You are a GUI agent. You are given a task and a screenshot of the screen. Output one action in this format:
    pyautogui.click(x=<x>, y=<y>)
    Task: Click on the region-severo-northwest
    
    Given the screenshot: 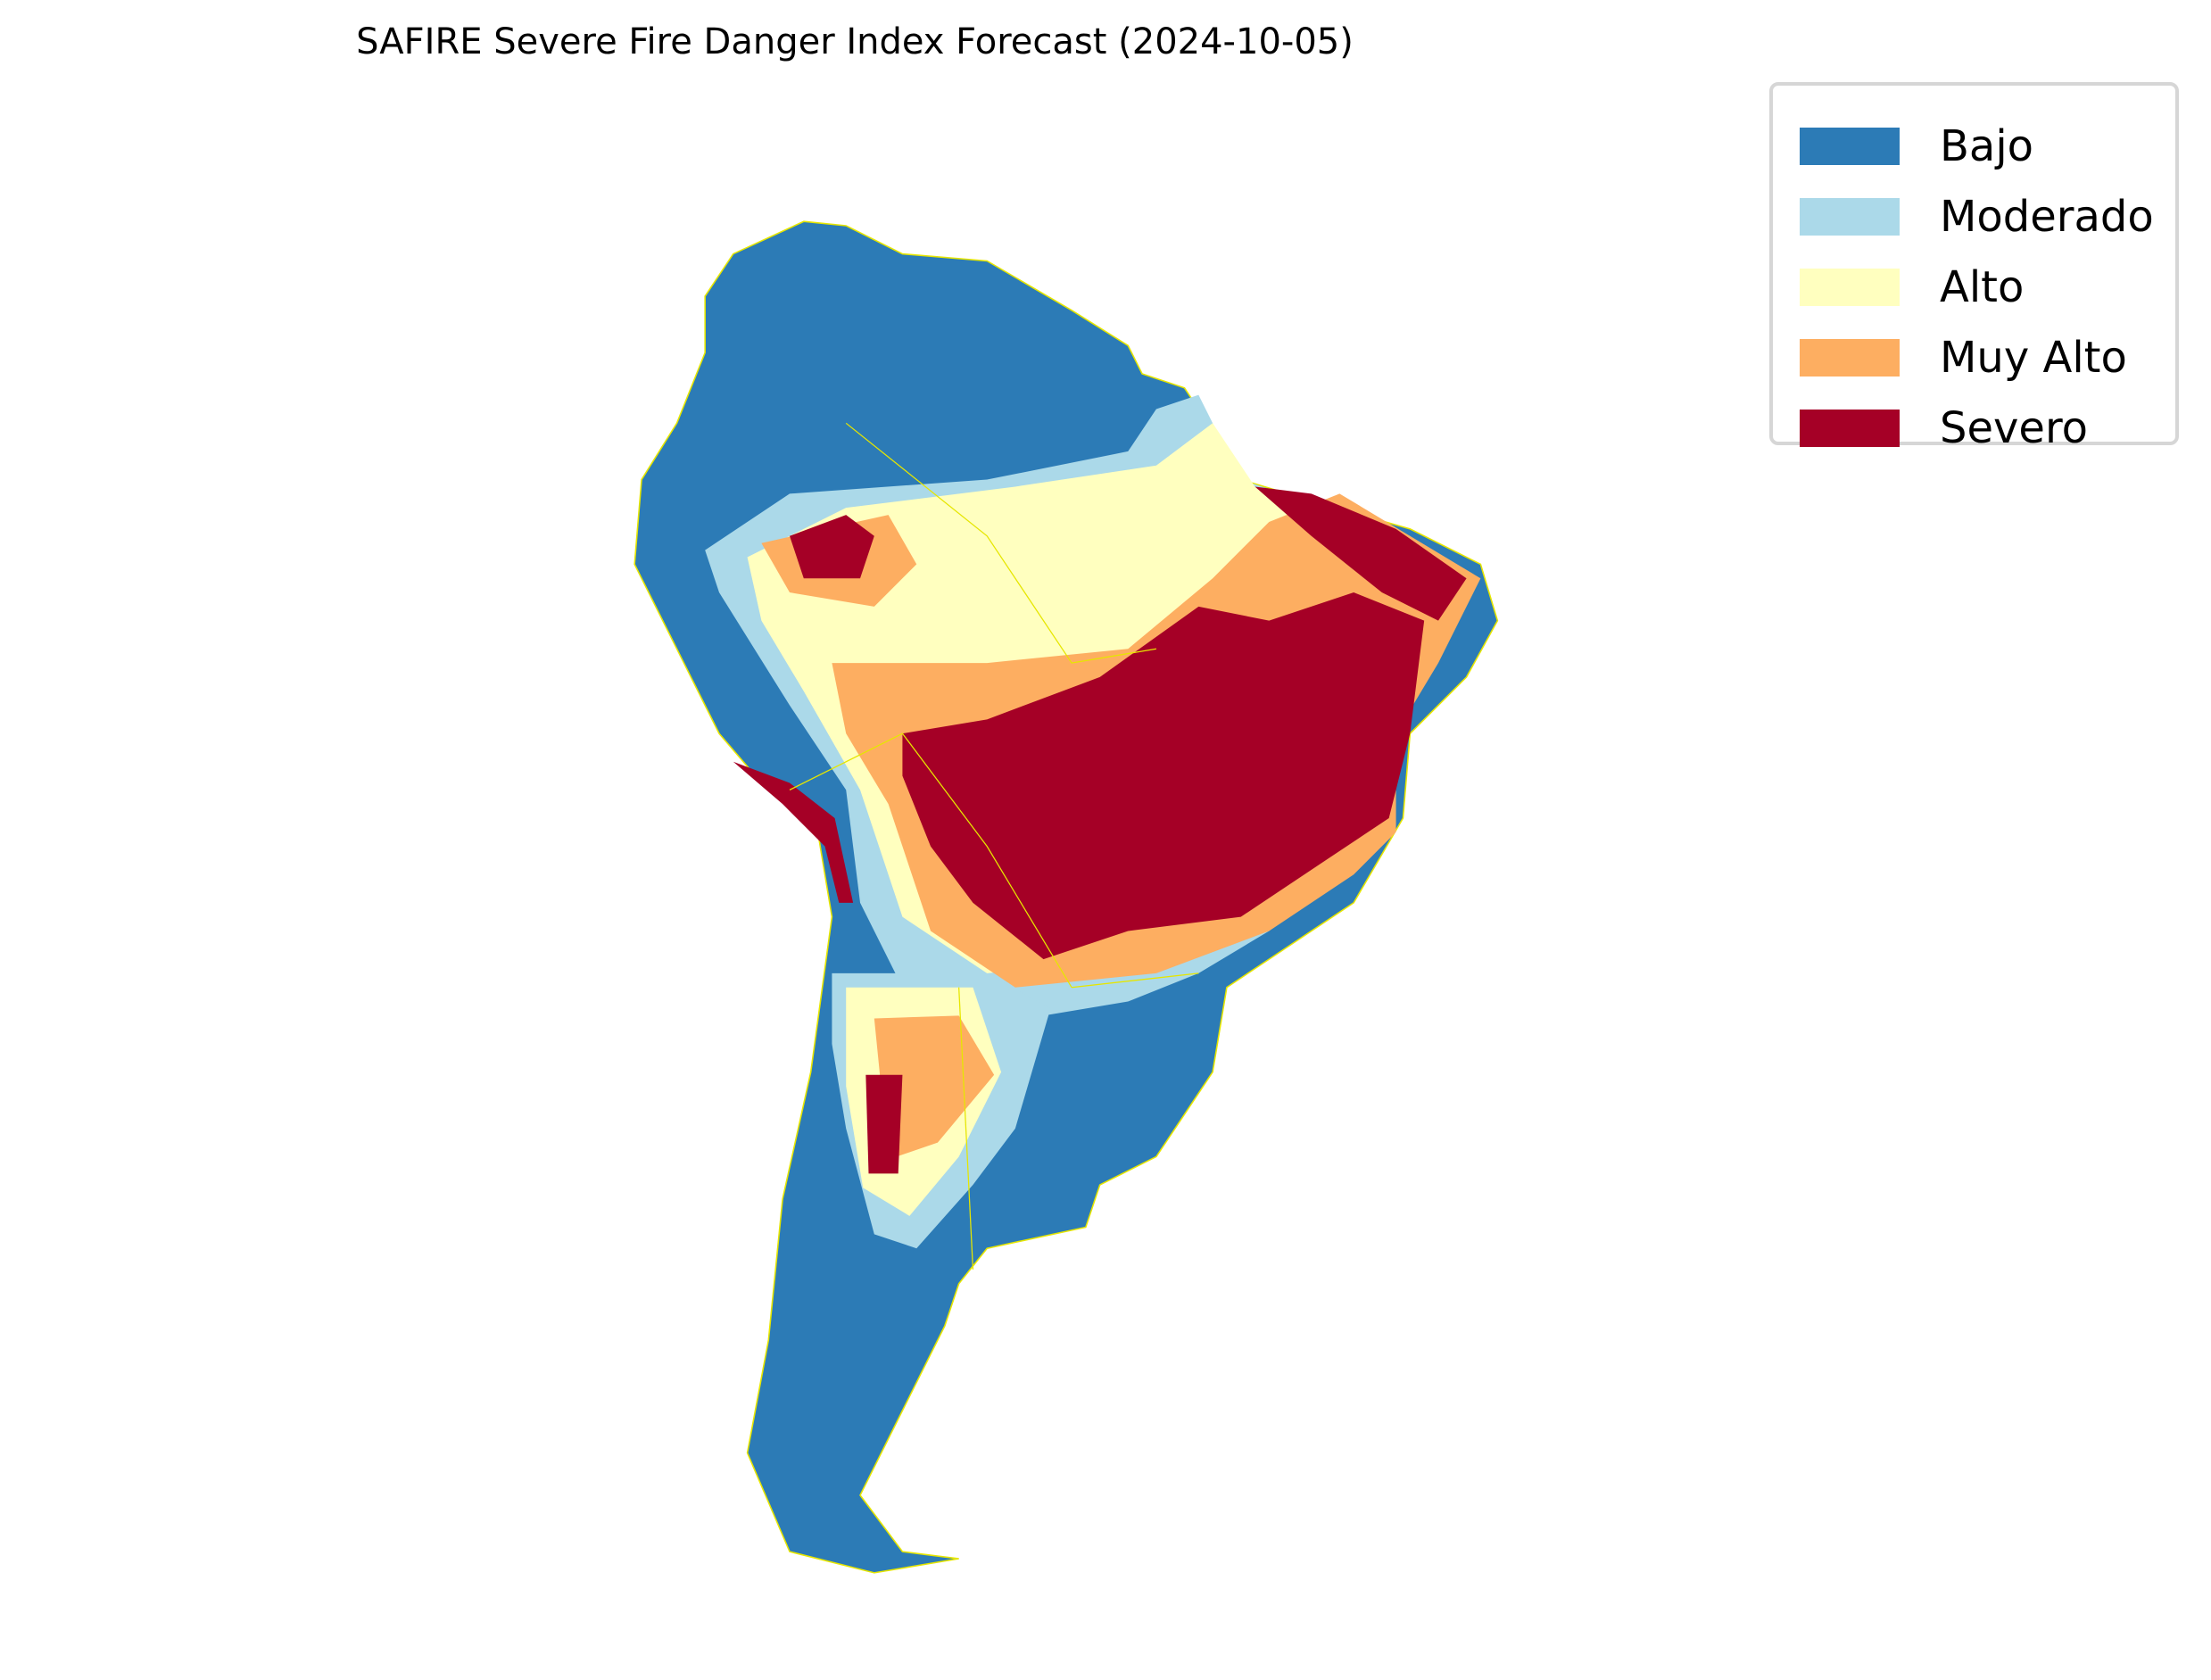 What is the action you would take?
    pyautogui.click(x=832, y=547)
    